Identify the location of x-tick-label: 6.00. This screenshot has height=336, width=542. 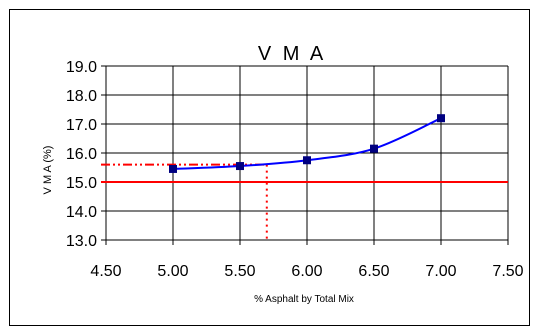
(306, 271).